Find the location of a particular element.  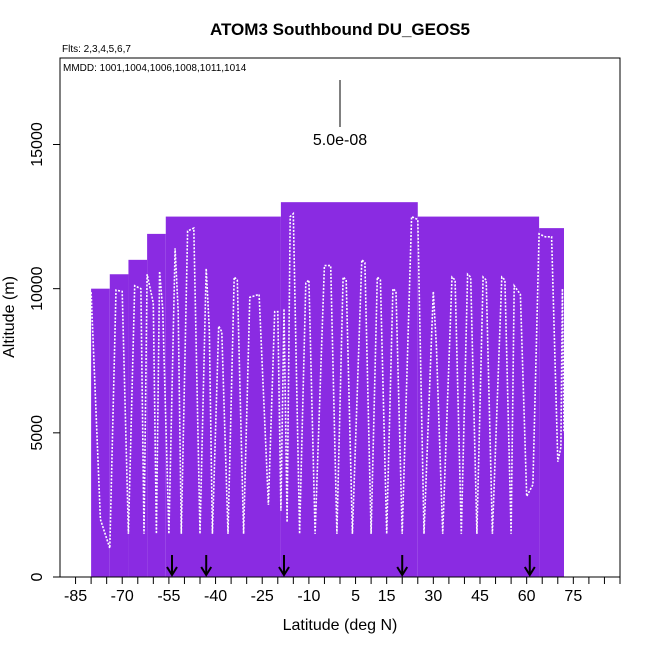

y-tick-label: 15000 is located at coordinates (37, 144).